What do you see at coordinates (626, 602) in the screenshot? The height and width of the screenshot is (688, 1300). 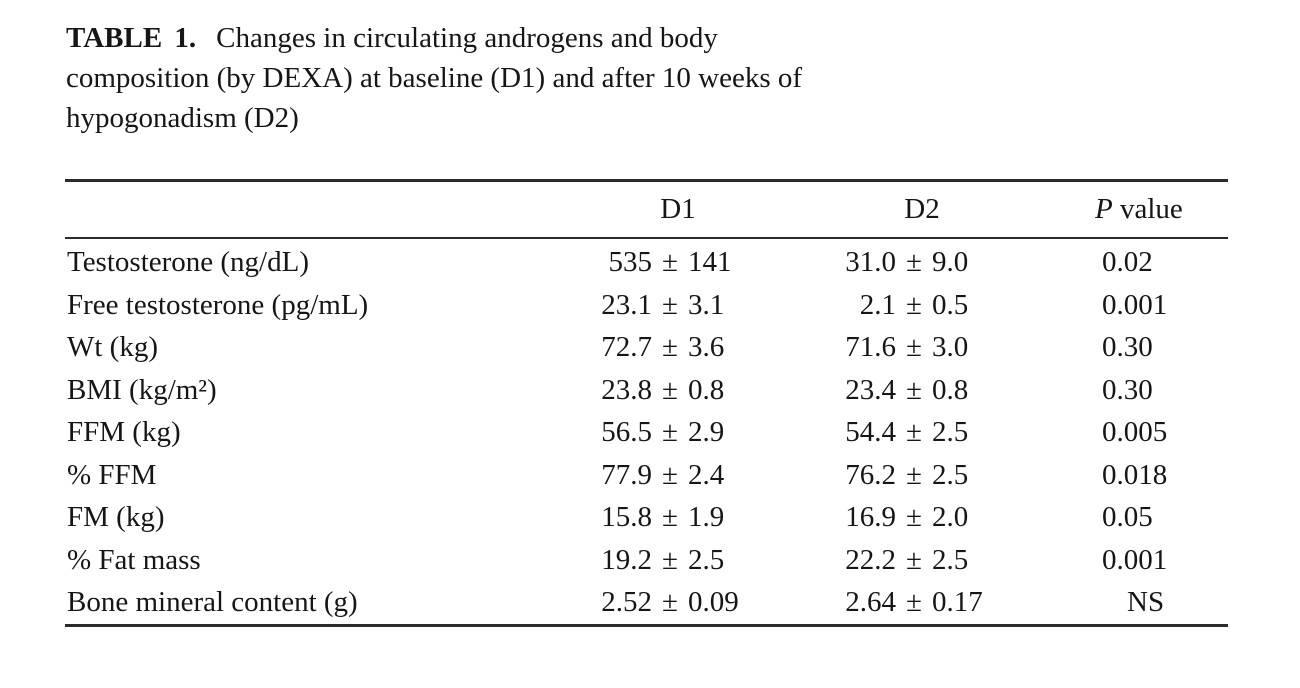 I see `d1-mean: 2.52` at bounding box center [626, 602].